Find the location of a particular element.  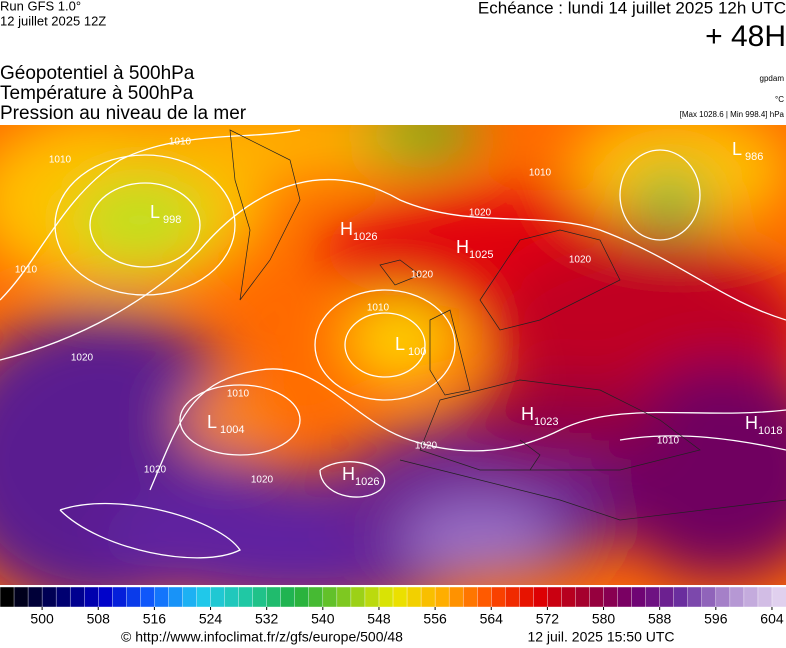

center-value: 986 is located at coordinates (754, 157).